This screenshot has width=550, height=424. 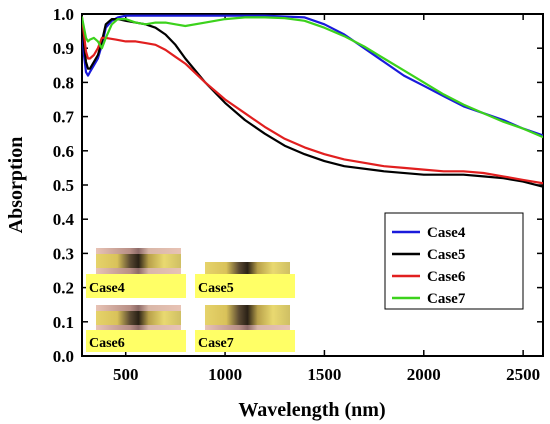 I want to click on y-tick-label: 0.6, so click(x=63, y=151).